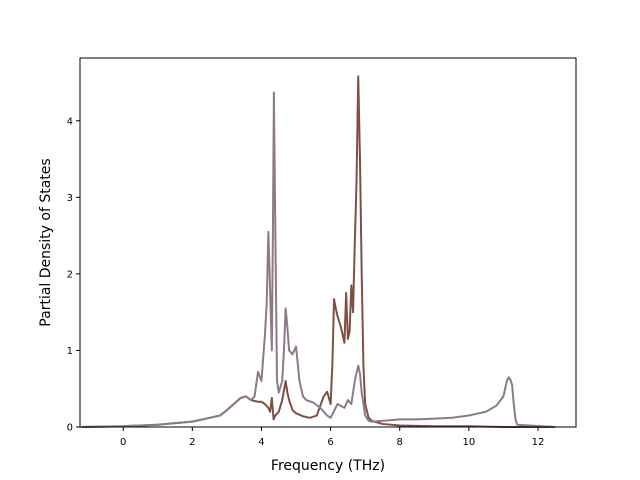 This screenshot has width=640, height=480. I want to click on y-axis-ticks: 0 1 2 3 4, so click(73, 275).